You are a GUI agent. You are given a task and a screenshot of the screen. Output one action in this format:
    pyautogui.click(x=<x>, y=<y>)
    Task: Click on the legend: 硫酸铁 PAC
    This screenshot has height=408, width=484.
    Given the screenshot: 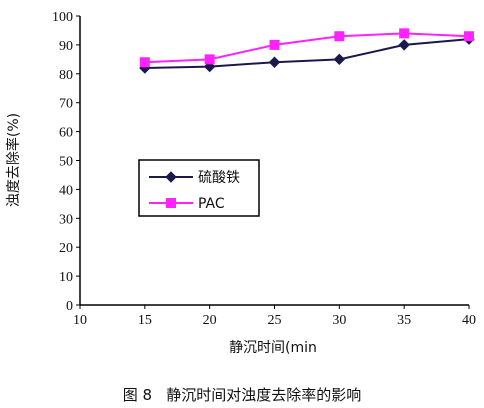 What is the action you would take?
    pyautogui.click(x=199, y=188)
    